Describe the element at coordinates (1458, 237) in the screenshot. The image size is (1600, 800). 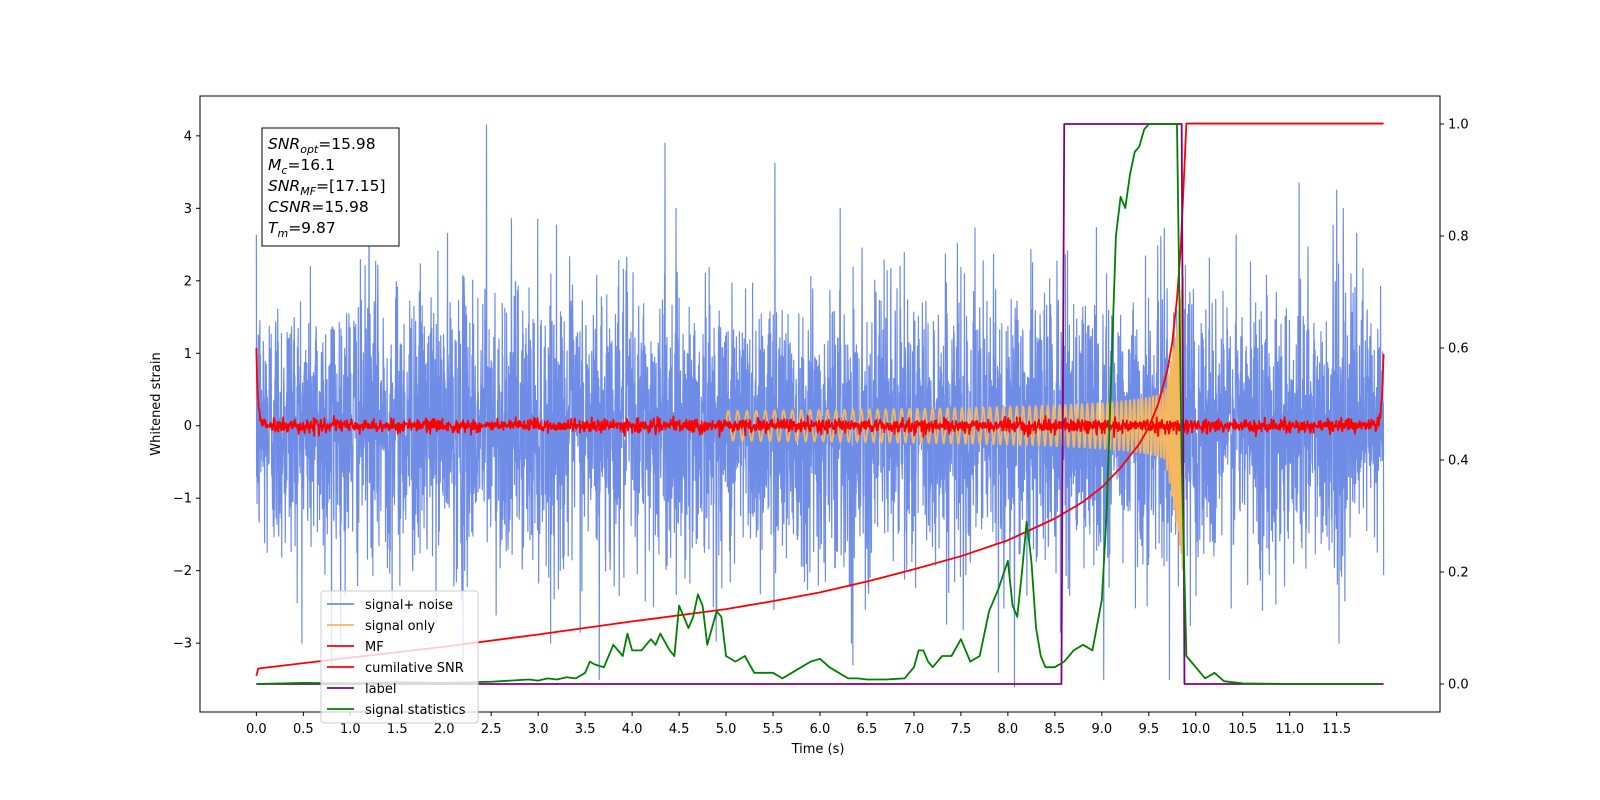
I see `y2-tick-label: 0.8` at that location.